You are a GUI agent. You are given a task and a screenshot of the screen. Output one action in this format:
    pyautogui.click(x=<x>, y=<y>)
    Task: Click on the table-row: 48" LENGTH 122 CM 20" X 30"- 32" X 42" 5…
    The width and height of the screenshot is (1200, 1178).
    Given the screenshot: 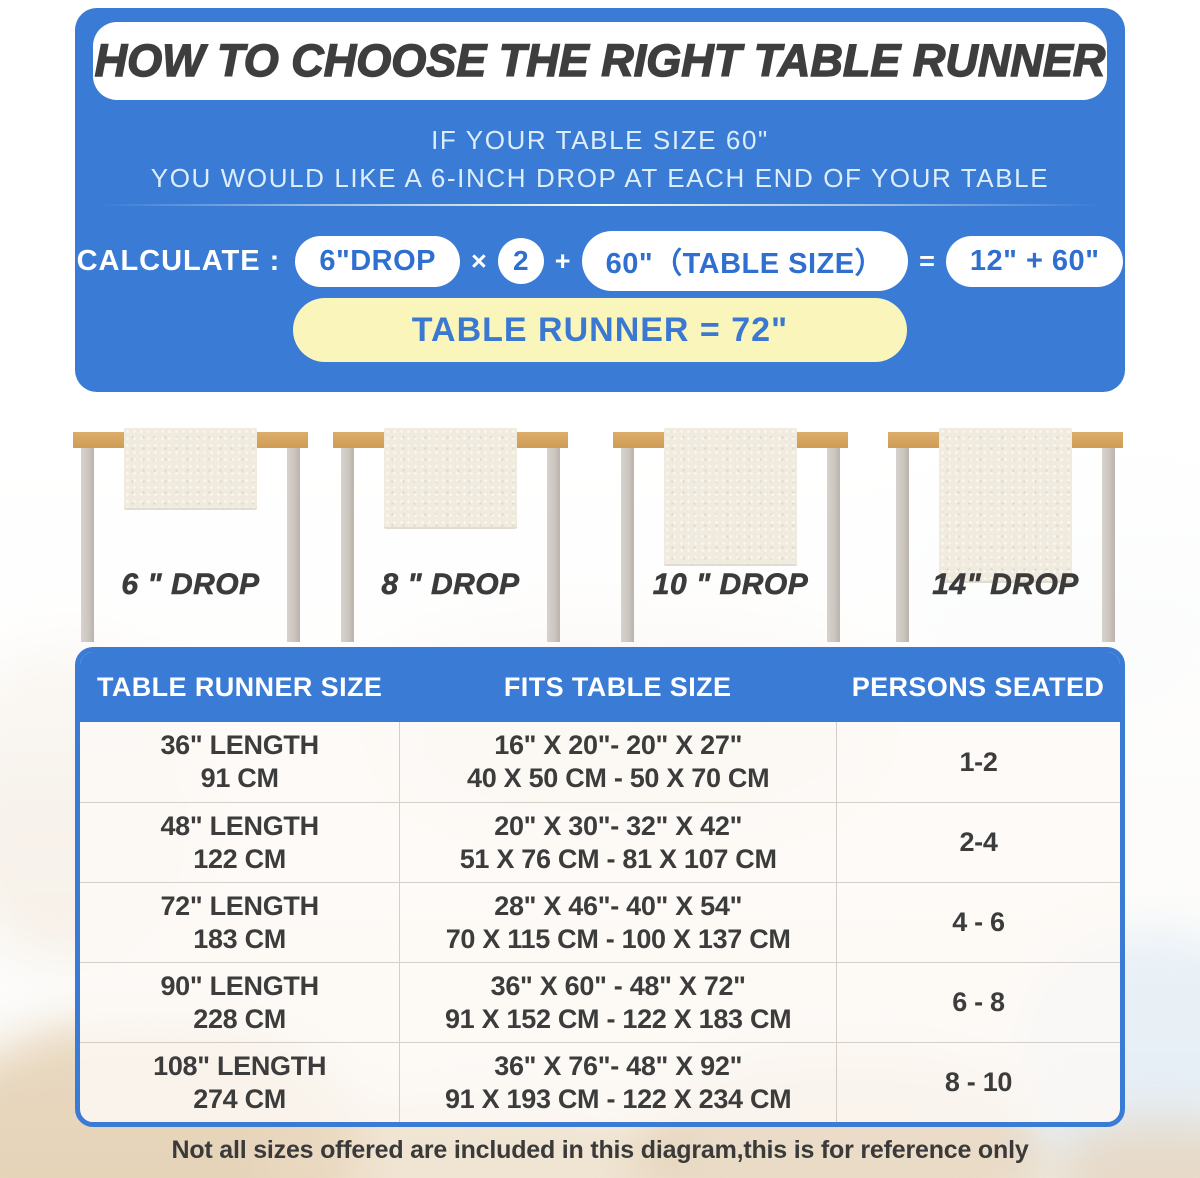 What is the action you would take?
    pyautogui.click(x=600, y=842)
    